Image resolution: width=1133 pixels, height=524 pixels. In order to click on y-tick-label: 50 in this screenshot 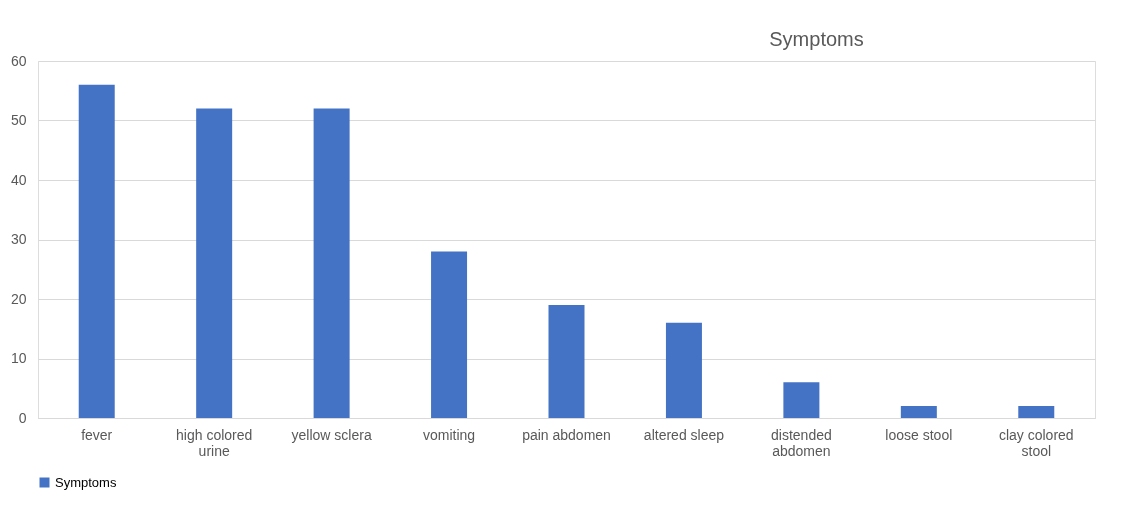, I will do `click(18, 120)`.